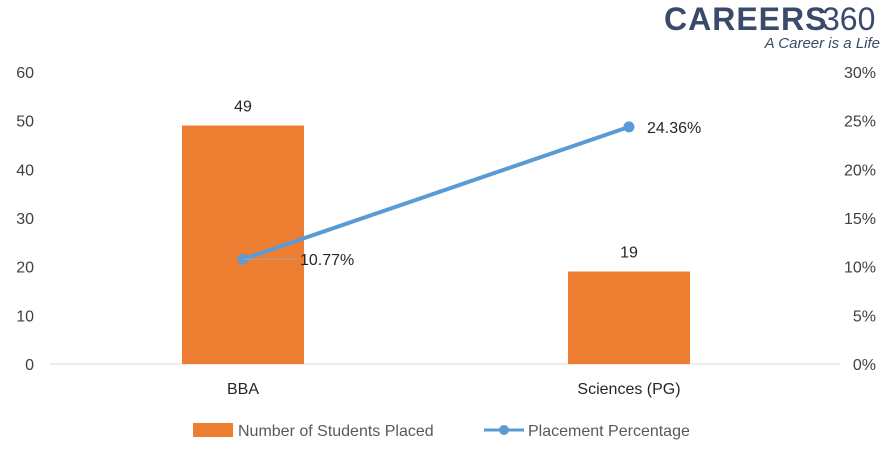 This screenshot has width=886, height=461. What do you see at coordinates (860, 73) in the screenshot?
I see `right-tick-label: 30%` at bounding box center [860, 73].